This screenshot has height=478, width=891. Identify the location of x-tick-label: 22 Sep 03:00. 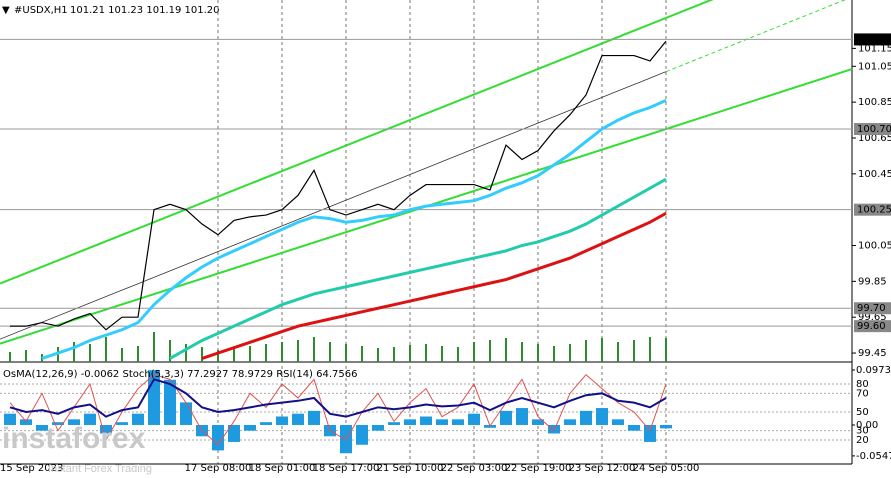
(474, 468).